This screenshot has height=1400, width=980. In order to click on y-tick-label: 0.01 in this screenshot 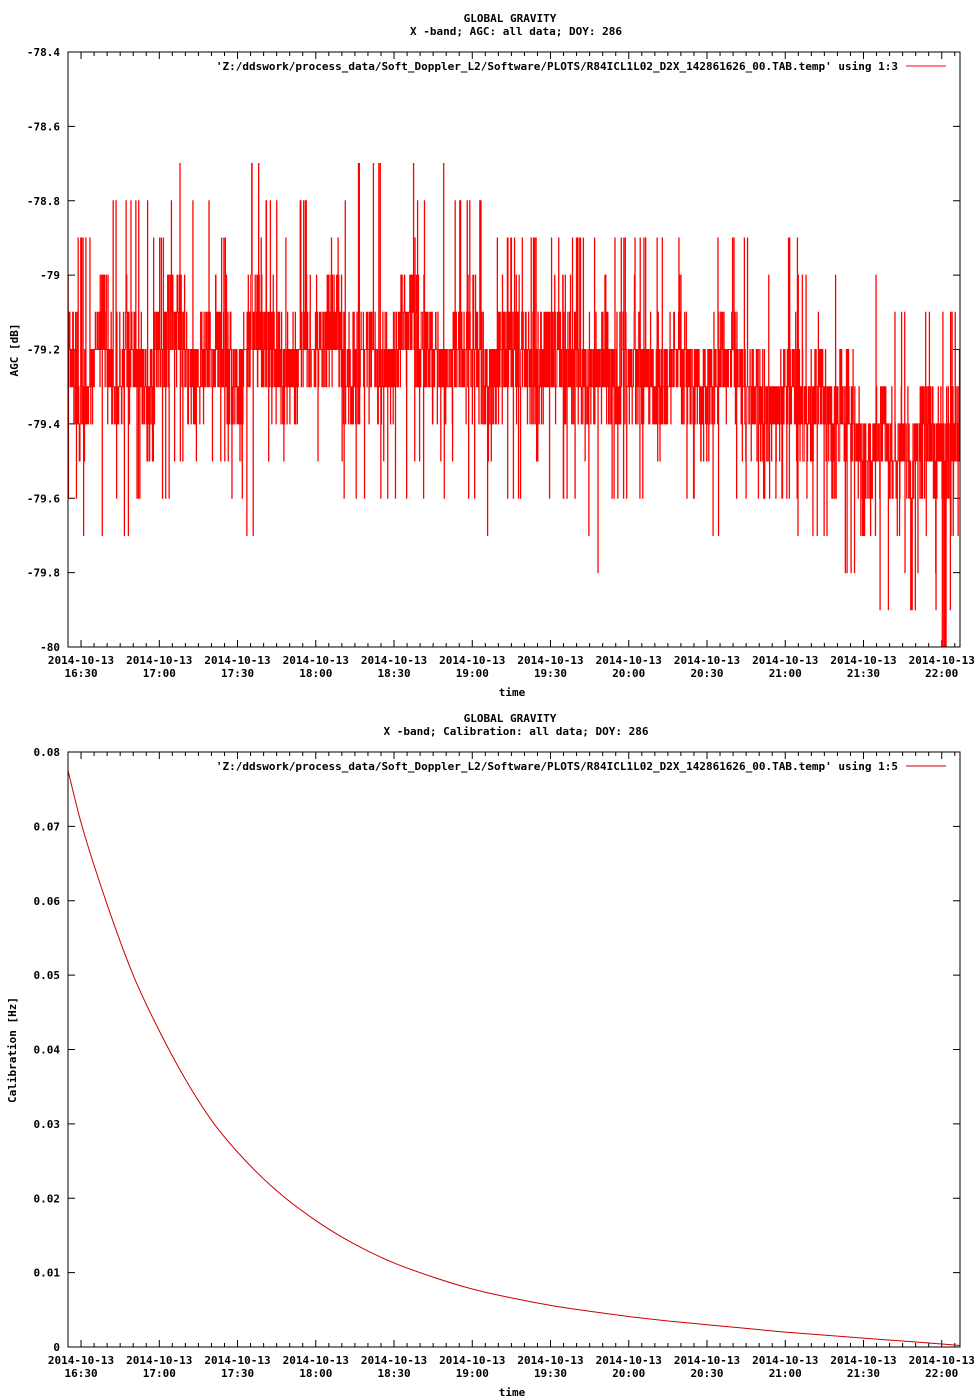, I will do `click(47, 1273)`.